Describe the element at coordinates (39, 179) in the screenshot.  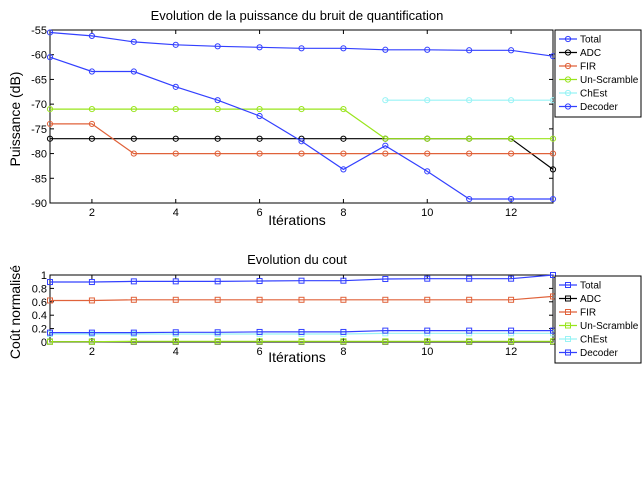
I see `y-tick-label: -85` at that location.